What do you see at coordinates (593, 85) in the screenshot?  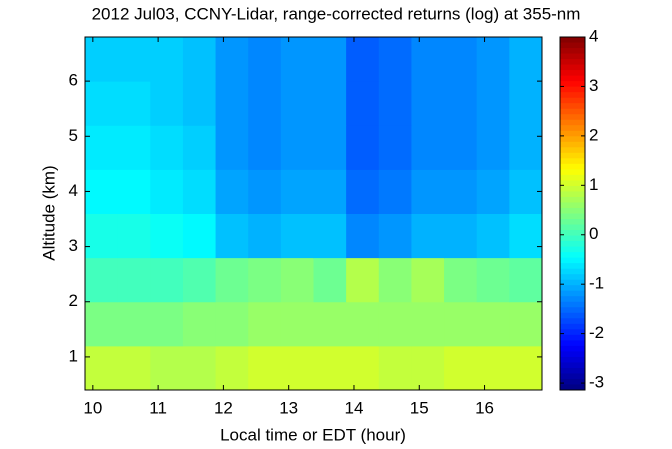 I see `colorbar-tick-label: 3` at bounding box center [593, 85].